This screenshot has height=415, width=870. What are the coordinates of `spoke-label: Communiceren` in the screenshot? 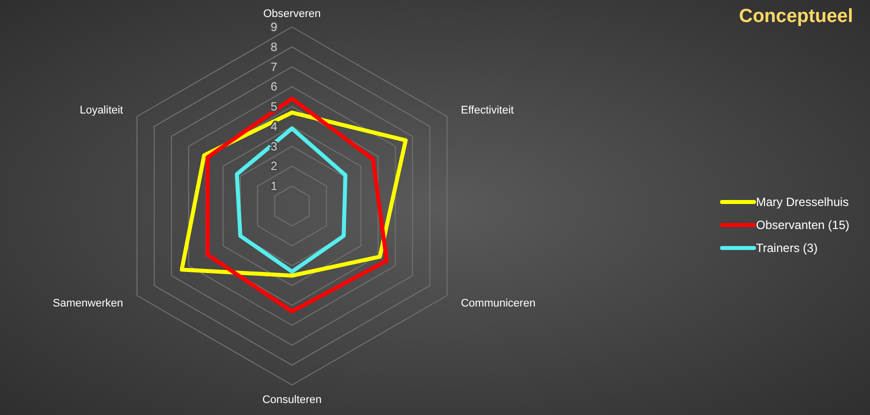 It's located at (498, 304).